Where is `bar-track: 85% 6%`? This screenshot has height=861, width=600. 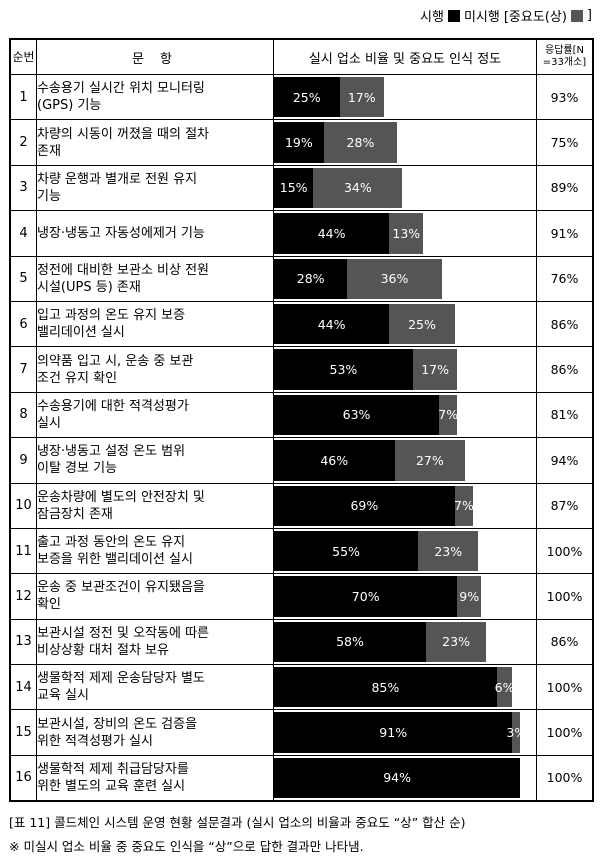 bar-track: 85% 6% is located at coordinates (405, 687).